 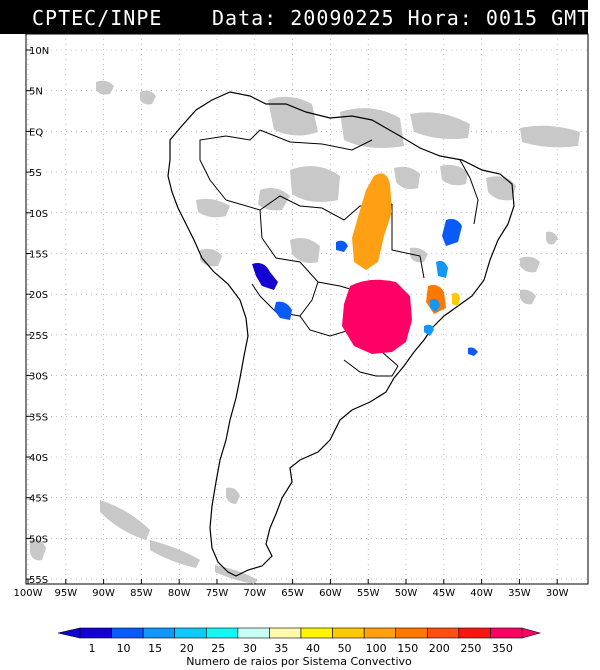 What do you see at coordinates (557, 593) in the screenshot?
I see `lon-label: 30W` at bounding box center [557, 593].